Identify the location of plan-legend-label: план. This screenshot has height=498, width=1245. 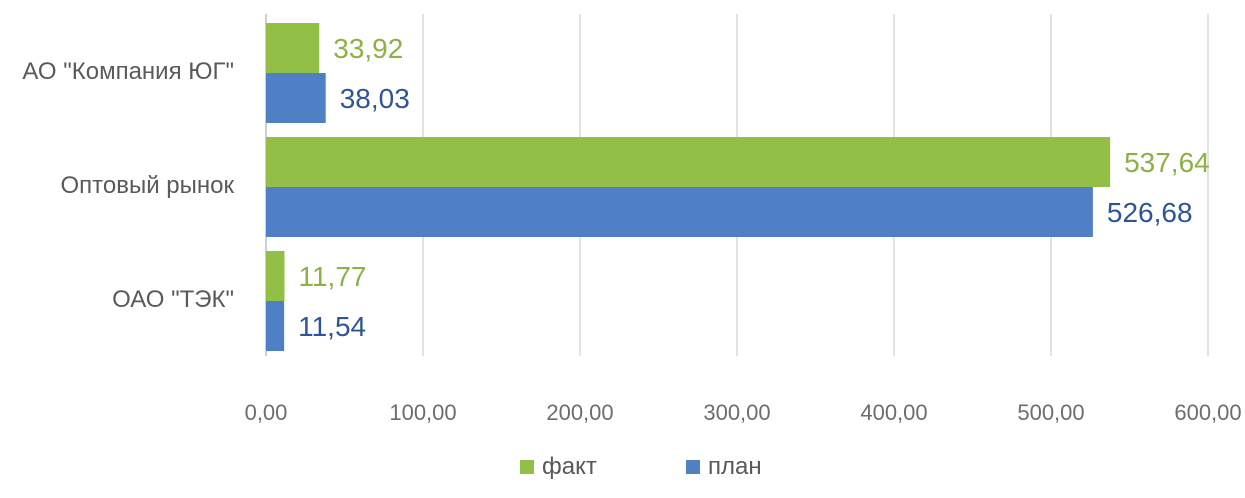
(735, 466).